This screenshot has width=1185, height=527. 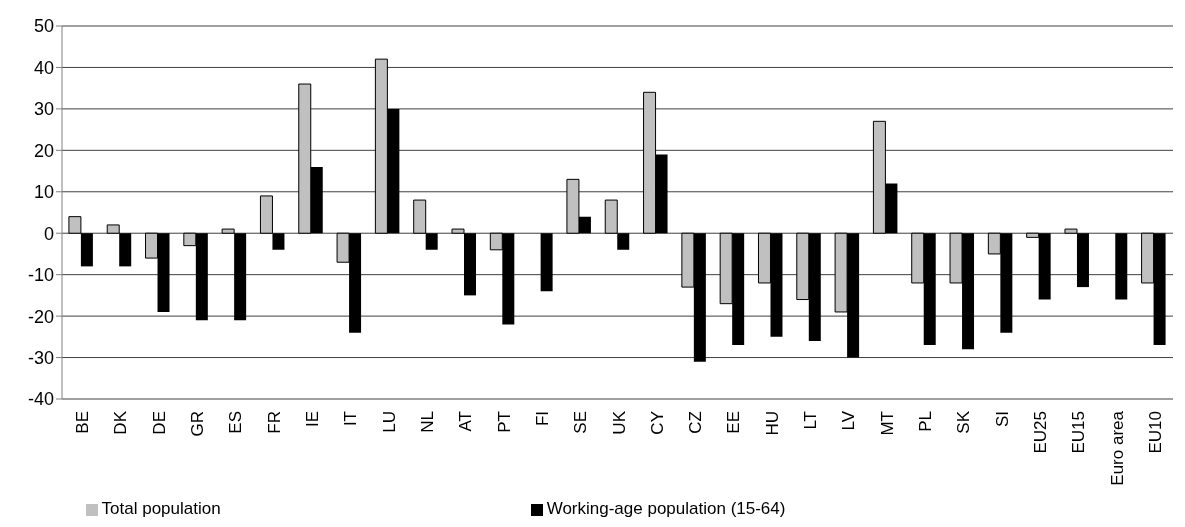 I want to click on x-tick-label: SI, so click(x=1002, y=419).